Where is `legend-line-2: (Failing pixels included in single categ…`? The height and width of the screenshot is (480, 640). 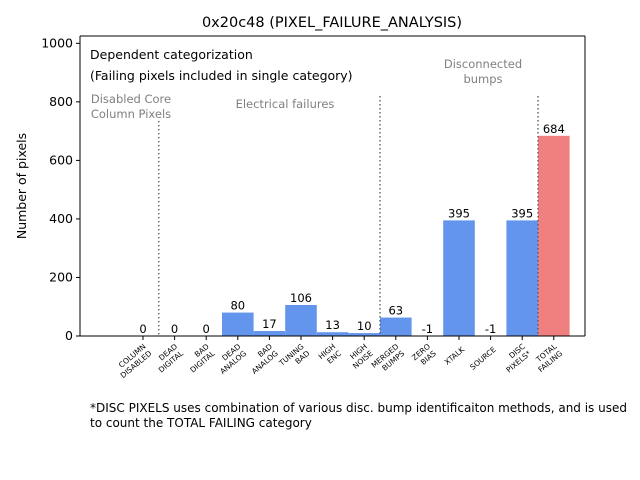
legend-line-2: (Failing pixels included in single categ… is located at coordinates (221, 75).